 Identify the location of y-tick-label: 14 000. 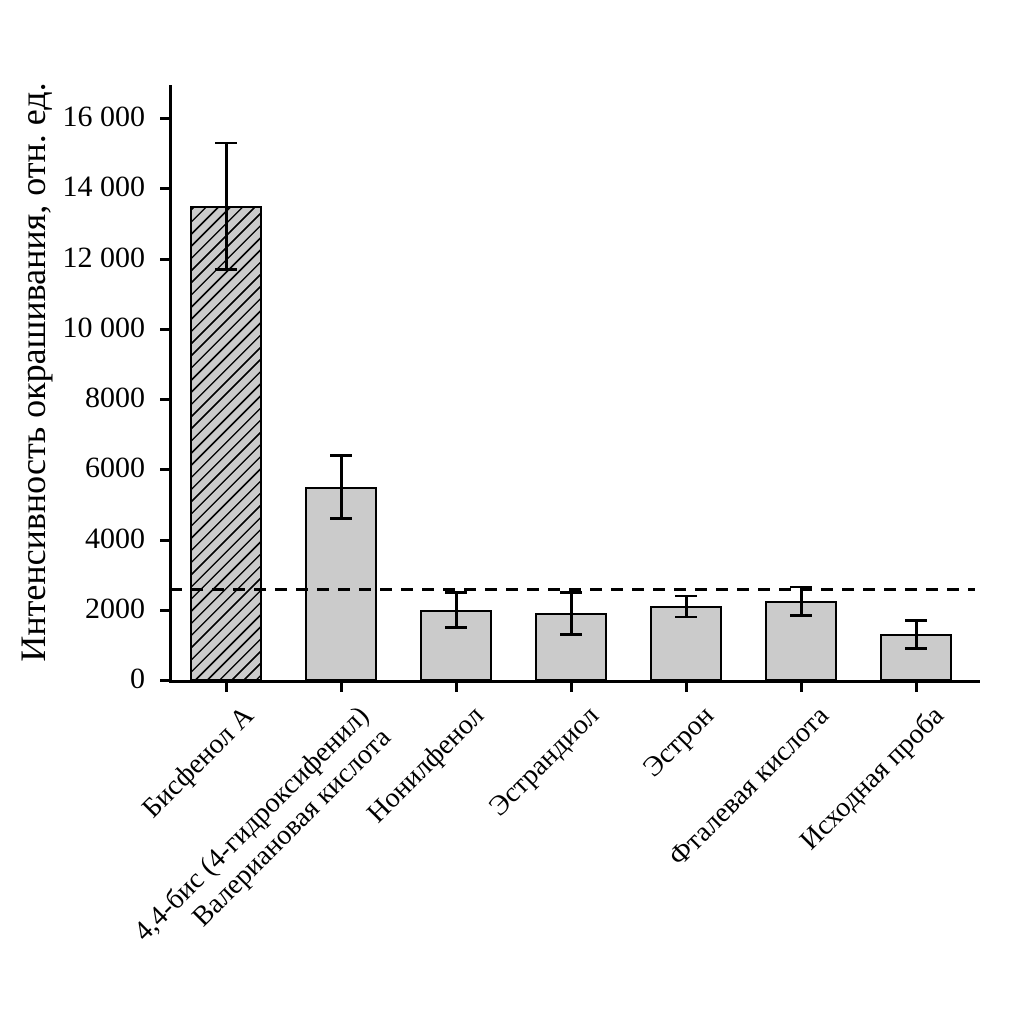
(104, 187).